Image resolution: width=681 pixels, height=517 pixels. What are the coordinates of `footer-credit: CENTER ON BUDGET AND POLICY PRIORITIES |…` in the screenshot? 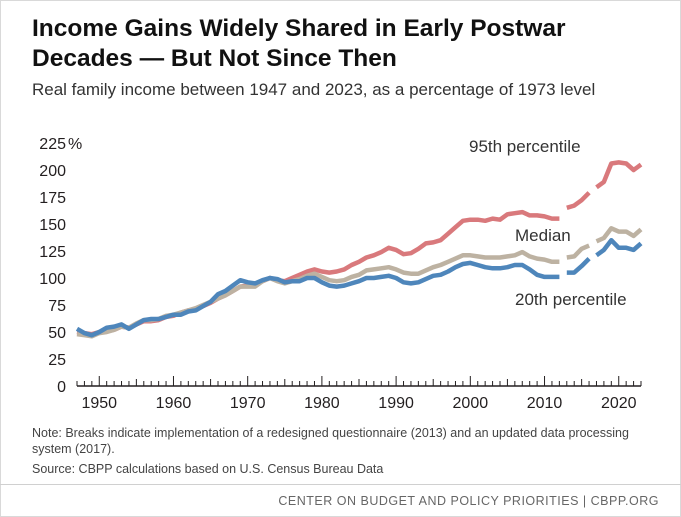 It's located at (468, 501).